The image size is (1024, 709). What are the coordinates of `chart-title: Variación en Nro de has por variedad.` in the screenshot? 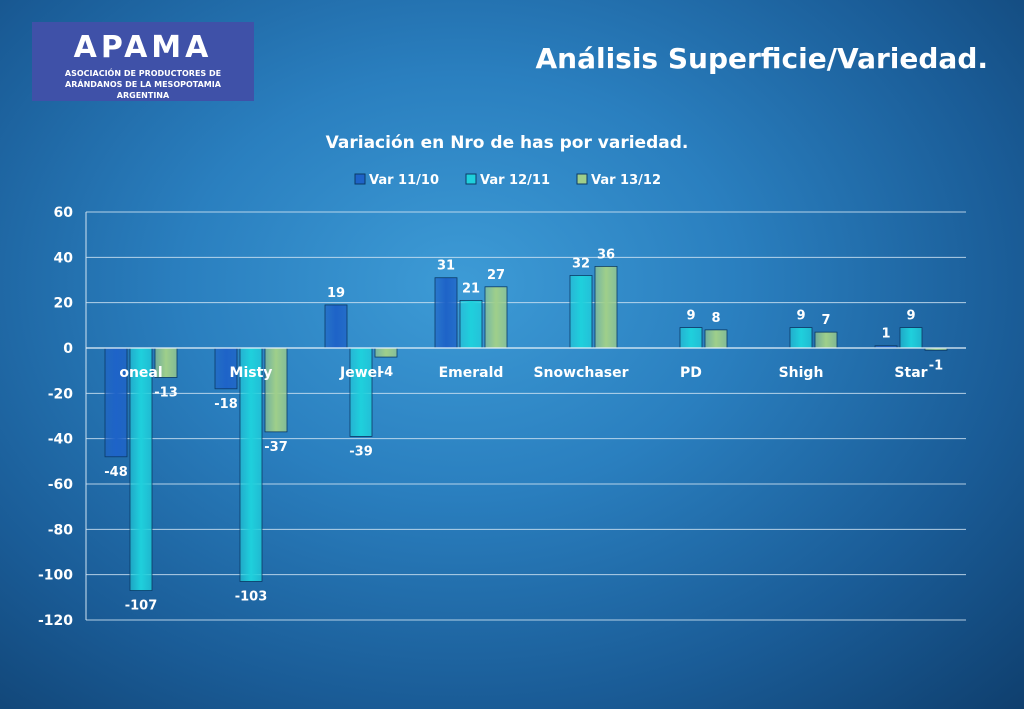 It's located at (507, 143).